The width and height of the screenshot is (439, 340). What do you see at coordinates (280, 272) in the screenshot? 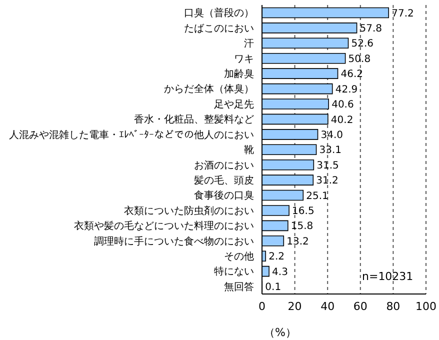
I see `data-label: 4.3` at bounding box center [280, 272].